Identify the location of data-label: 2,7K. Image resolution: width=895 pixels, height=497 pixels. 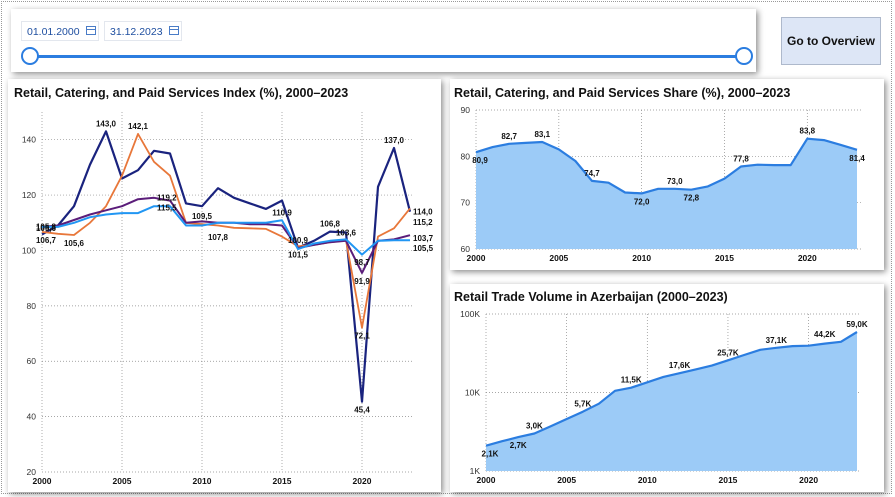
(518, 445).